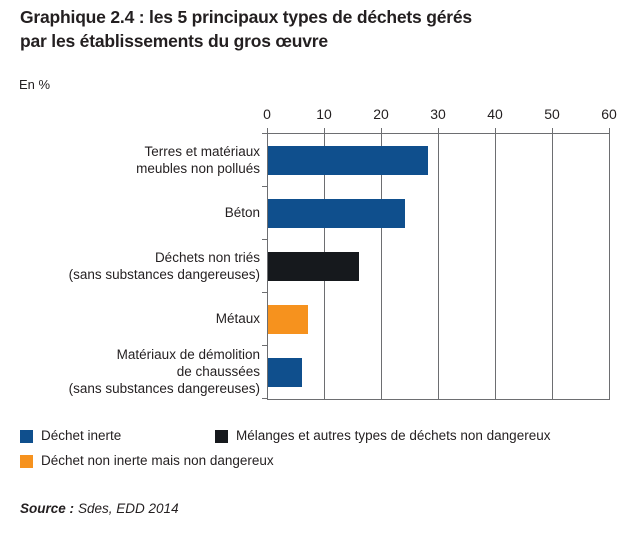  I want to click on chart-title-line-2: par les établissements du gros œuvre, so click(174, 41).